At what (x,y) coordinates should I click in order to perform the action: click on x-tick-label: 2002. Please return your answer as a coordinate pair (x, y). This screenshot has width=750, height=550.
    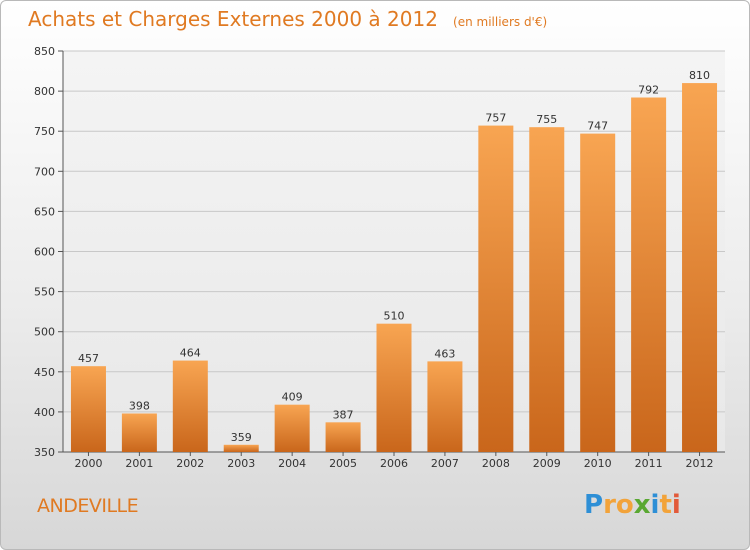
    Looking at the image, I should click on (190, 463).